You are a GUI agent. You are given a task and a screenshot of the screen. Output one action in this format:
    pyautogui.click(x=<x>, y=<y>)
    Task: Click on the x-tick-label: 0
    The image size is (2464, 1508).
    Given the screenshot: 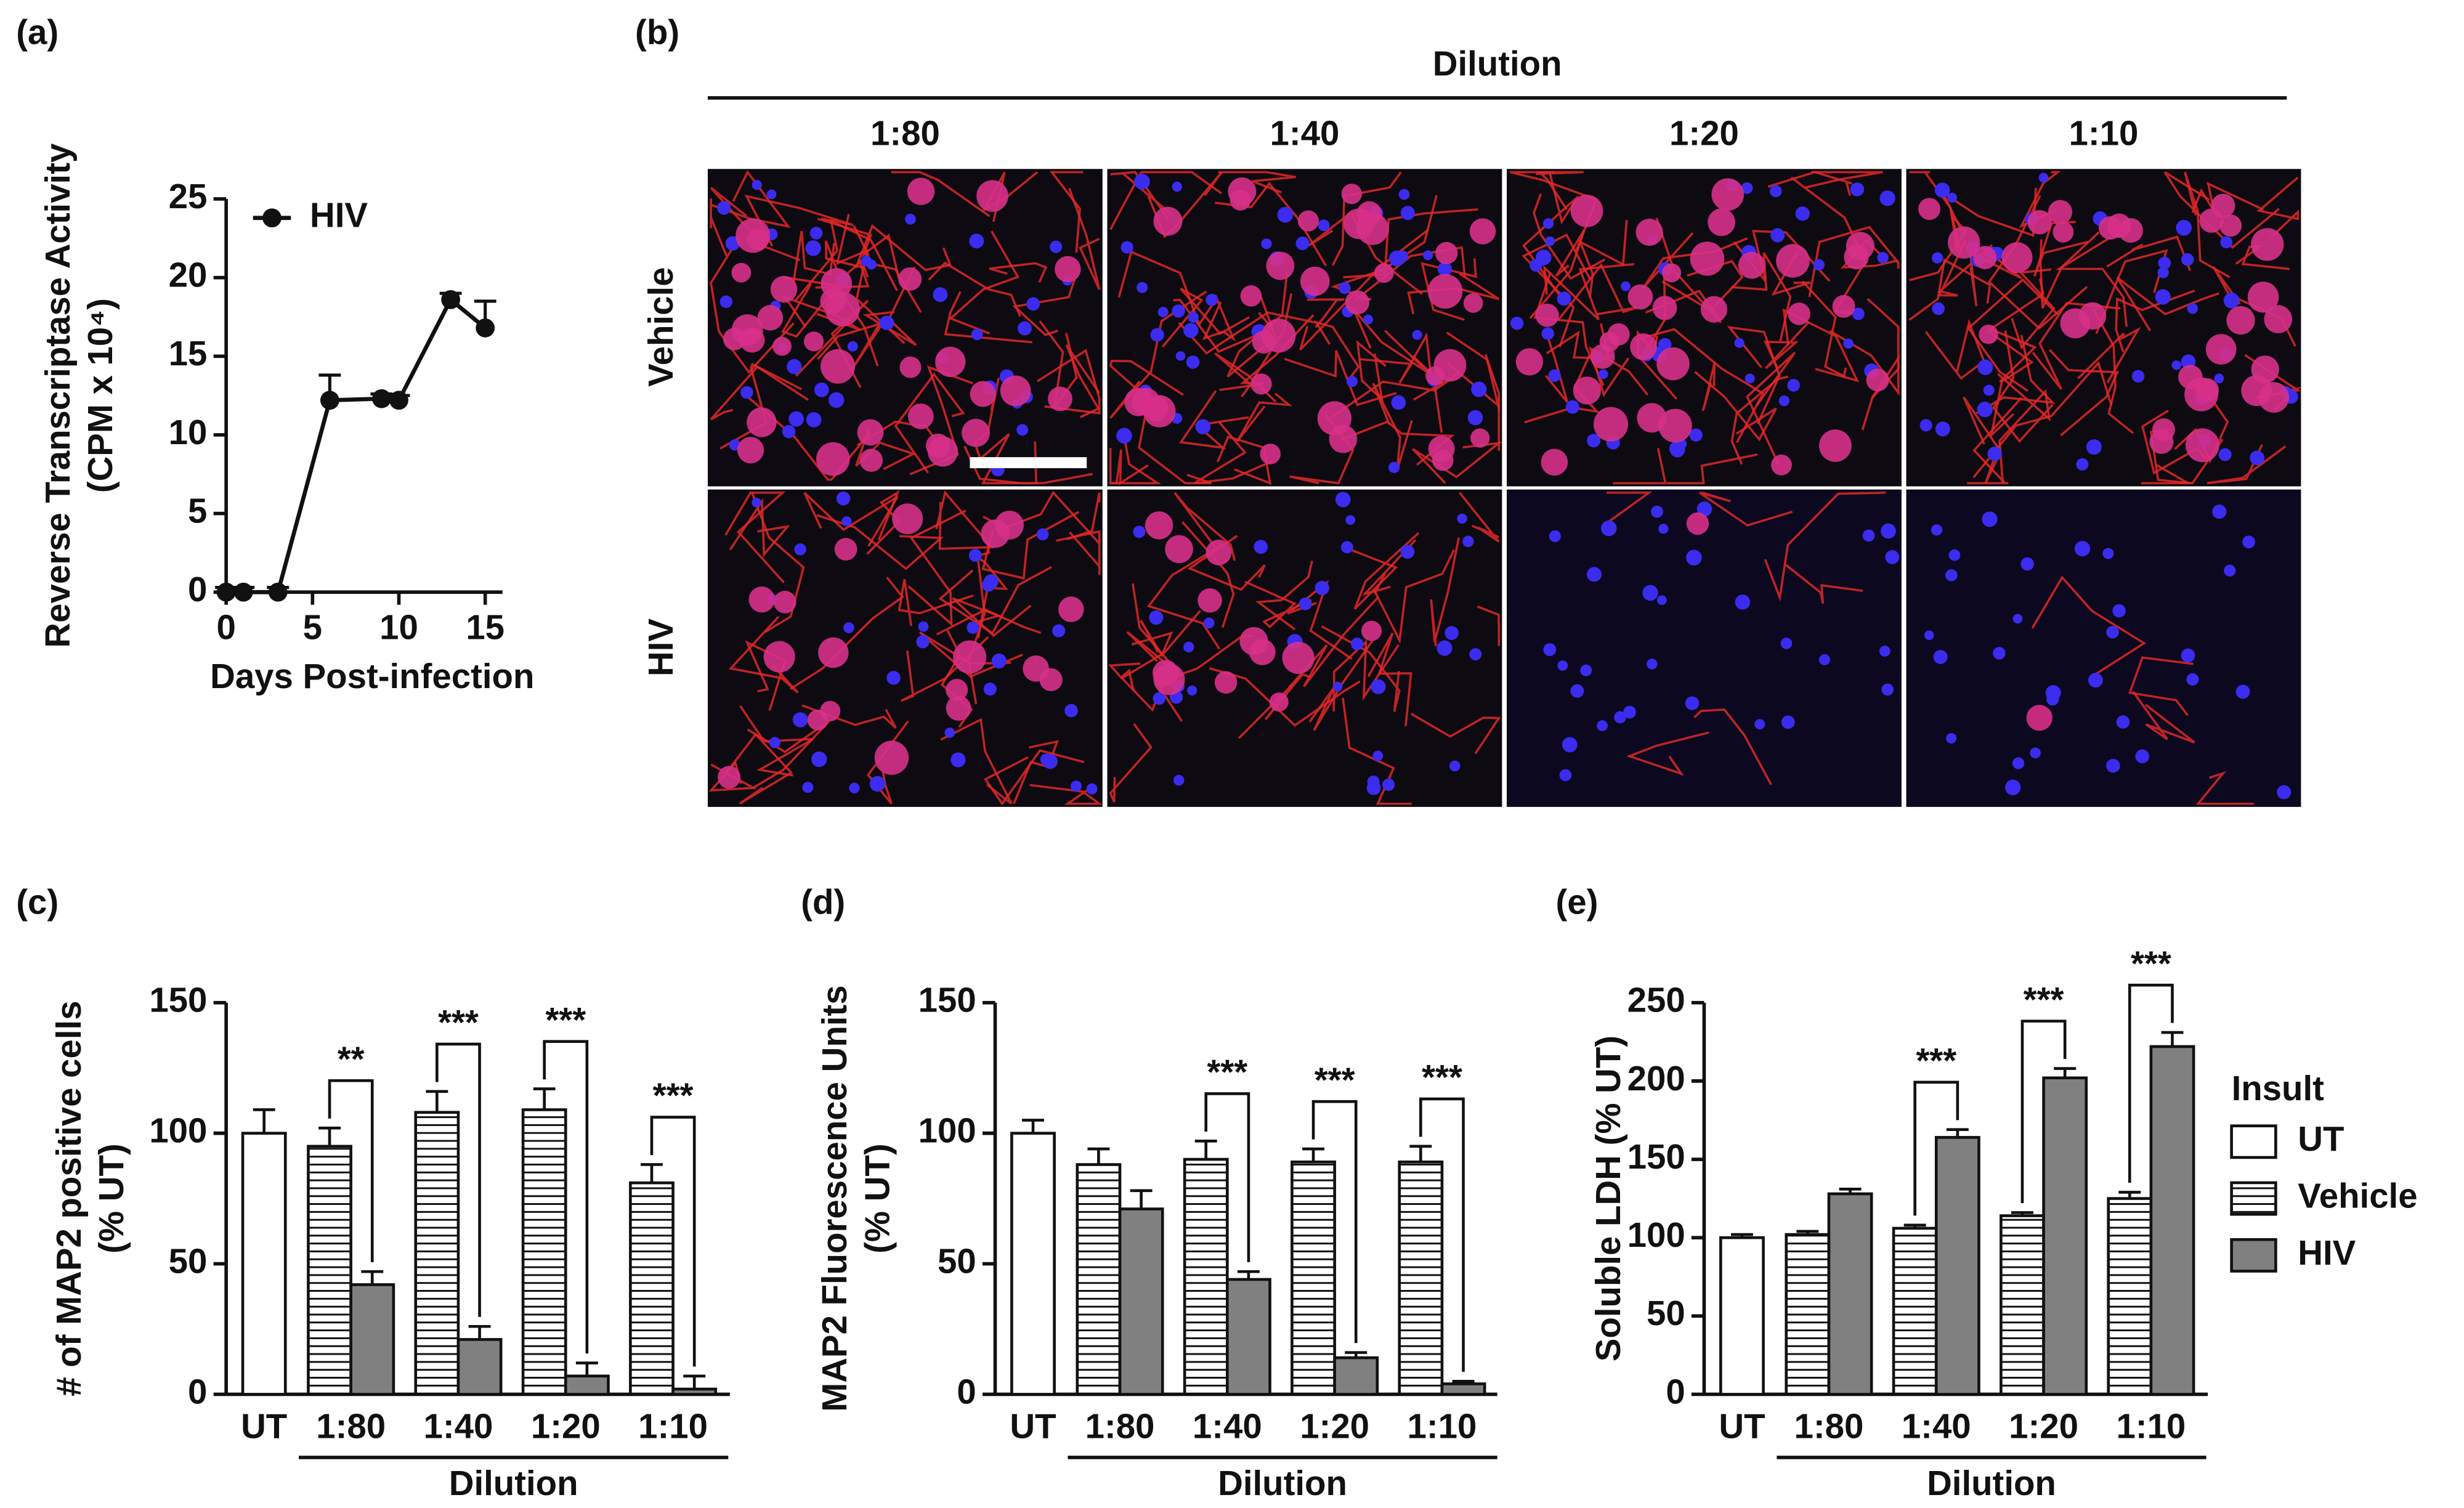 What is the action you would take?
    pyautogui.click(x=225, y=627)
    